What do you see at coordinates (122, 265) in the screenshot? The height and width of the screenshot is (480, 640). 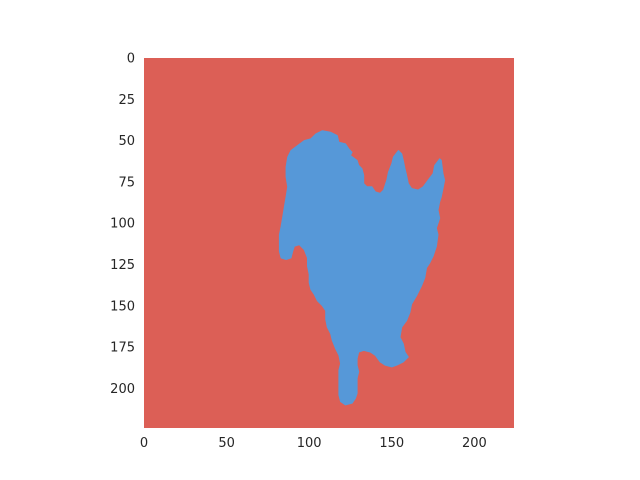 I see `y-tick-label: 125` at bounding box center [122, 265].